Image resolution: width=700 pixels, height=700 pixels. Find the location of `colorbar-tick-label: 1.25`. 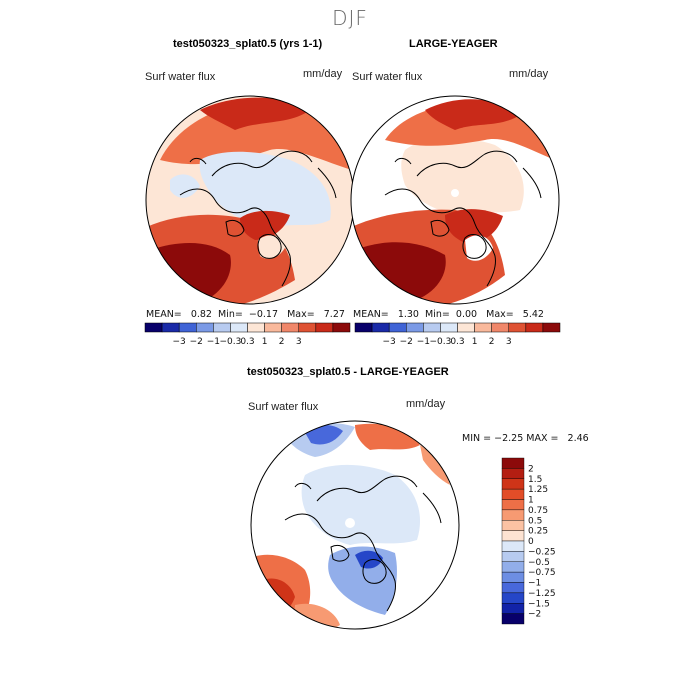

colorbar-tick-label: 1.25 is located at coordinates (538, 490).